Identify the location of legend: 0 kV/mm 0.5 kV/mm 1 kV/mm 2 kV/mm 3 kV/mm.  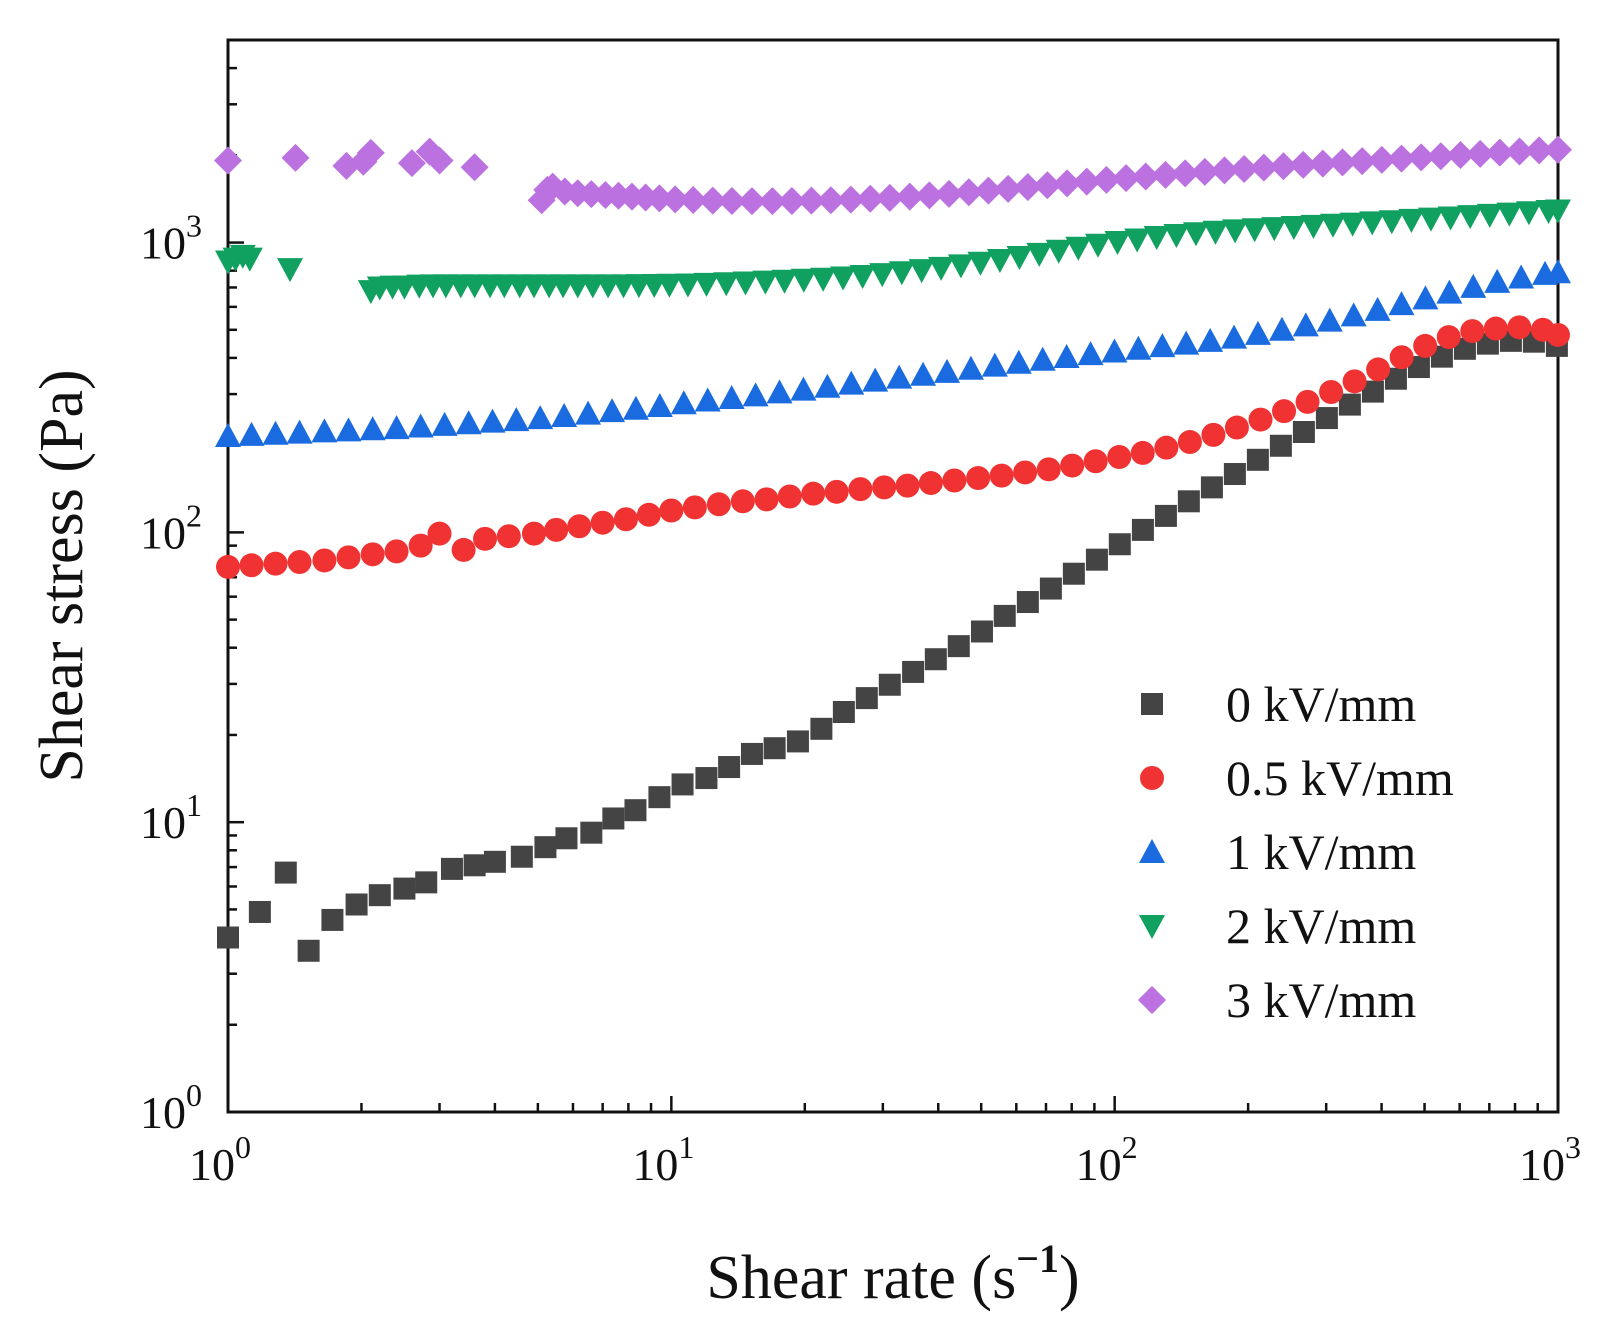
(1296, 852).